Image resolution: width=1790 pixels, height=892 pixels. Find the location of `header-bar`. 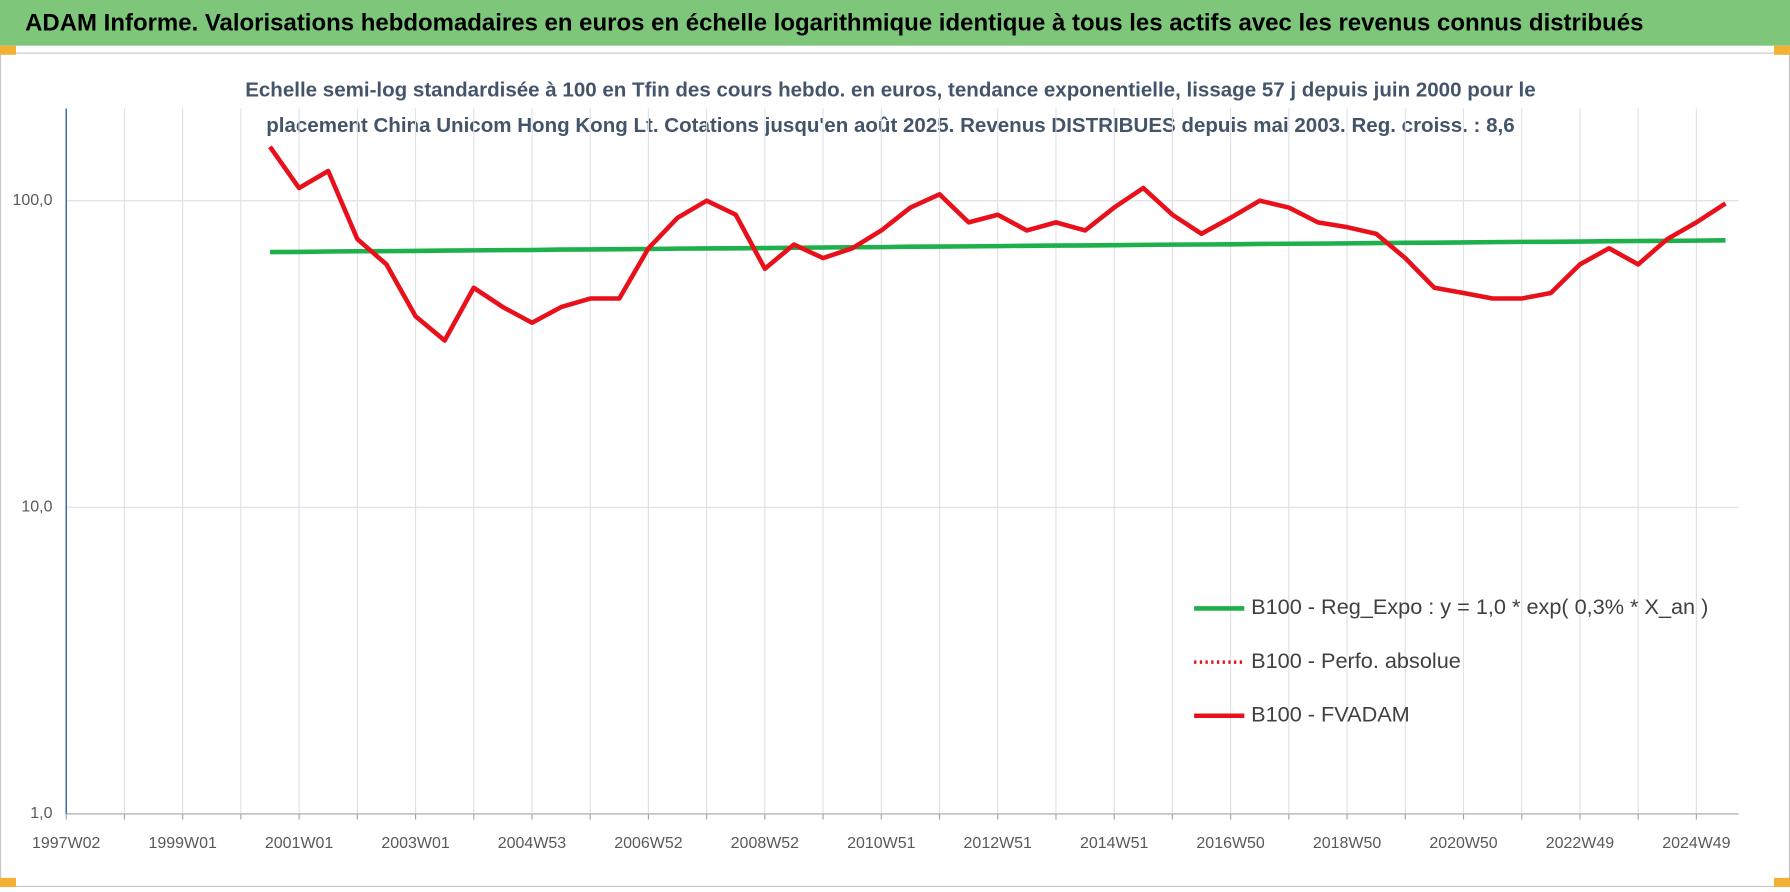

header-bar is located at coordinates (895, 23).